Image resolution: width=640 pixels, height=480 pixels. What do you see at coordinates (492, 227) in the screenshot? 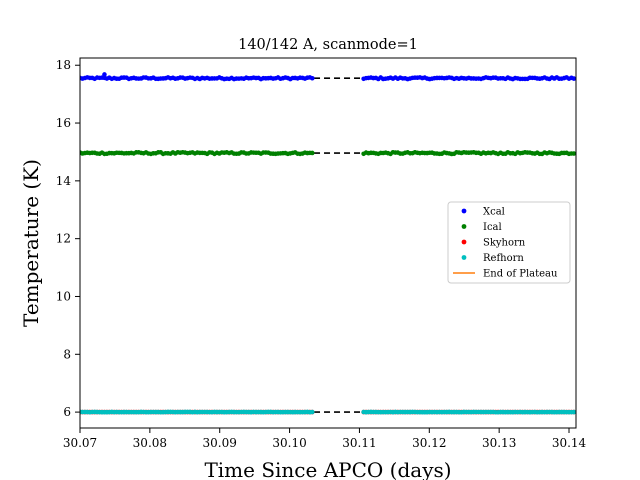
I see `legend-label: Ical` at bounding box center [492, 227].